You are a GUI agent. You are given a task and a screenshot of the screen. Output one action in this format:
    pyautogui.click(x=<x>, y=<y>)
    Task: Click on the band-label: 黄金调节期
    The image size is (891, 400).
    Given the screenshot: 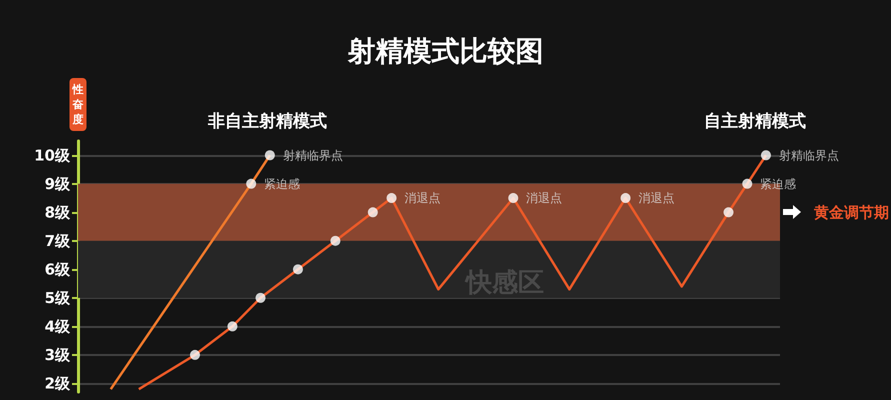 What is the action you would take?
    pyautogui.click(x=851, y=212)
    